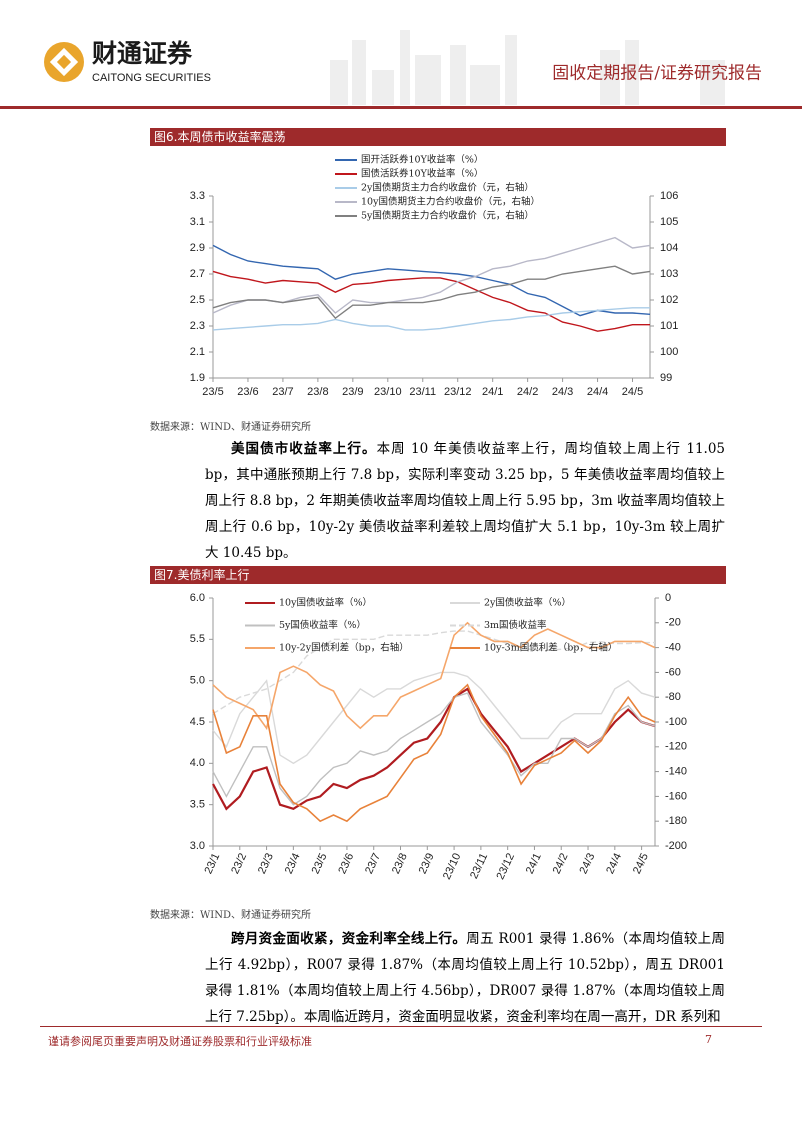 The width and height of the screenshot is (802, 1133). I want to click on legend-label: 5y国债收益率（%）, so click(322, 625).